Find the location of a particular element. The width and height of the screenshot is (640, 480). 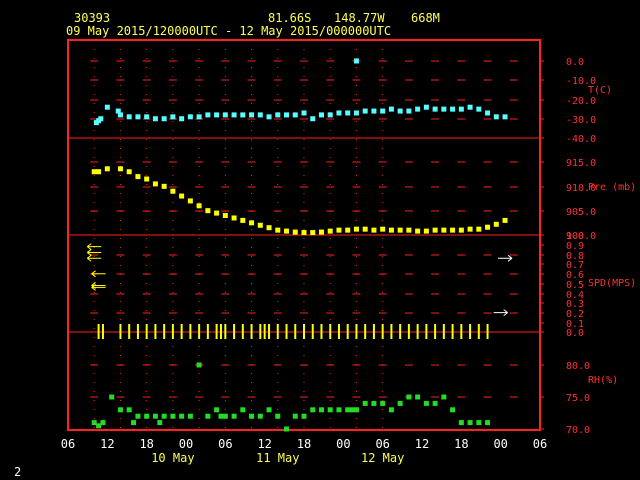

y-tick-label-spd: 0.3 is located at coordinates (575, 304).